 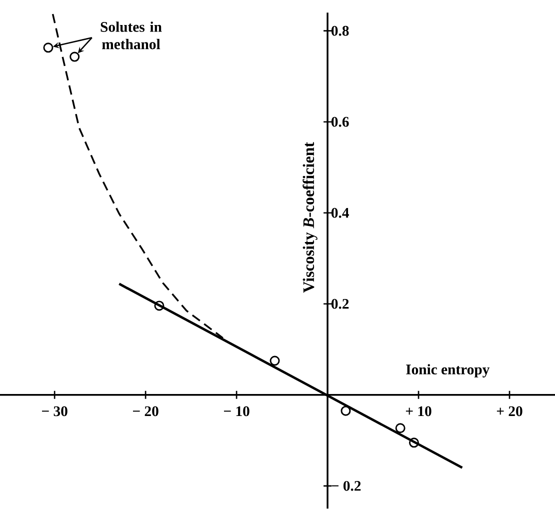 What do you see at coordinates (346, 485) in the screenshot?
I see `y-tick-label: − 0.2` at bounding box center [346, 485].